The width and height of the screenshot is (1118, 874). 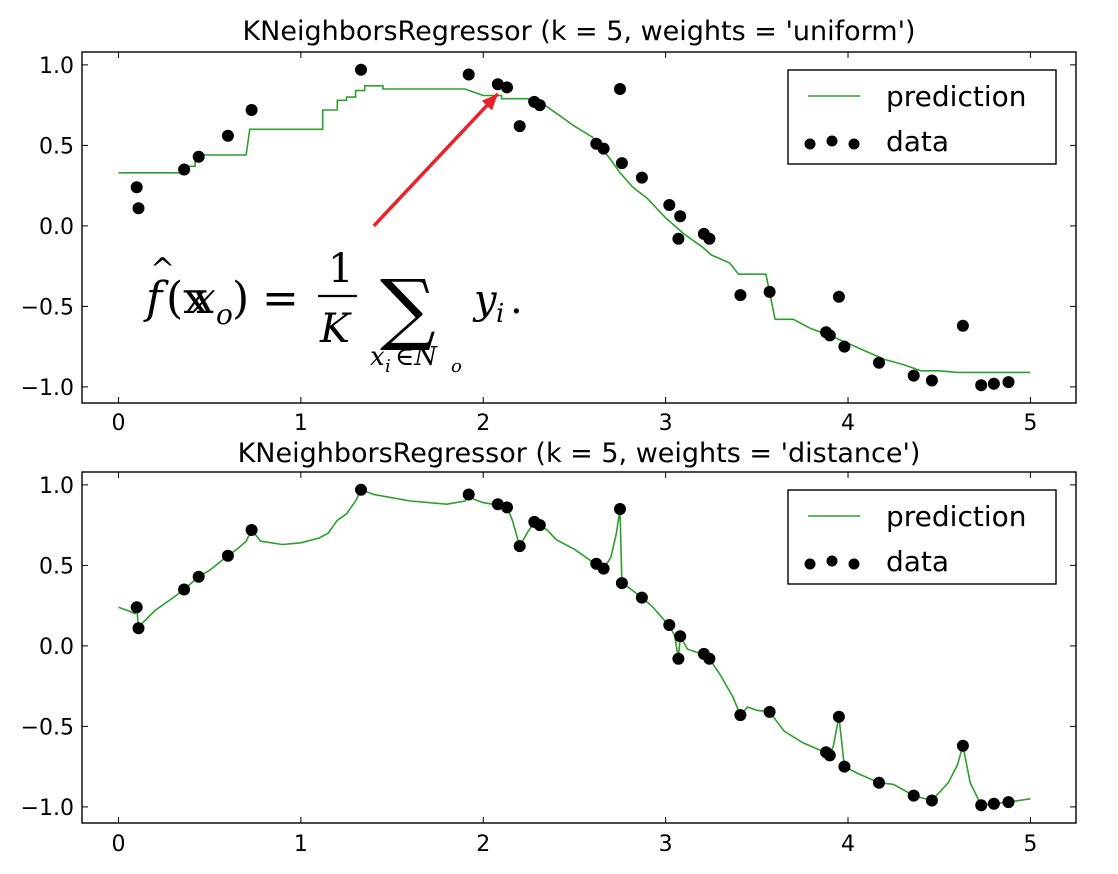 I want to click on formula-num: 1, so click(x=340, y=269).